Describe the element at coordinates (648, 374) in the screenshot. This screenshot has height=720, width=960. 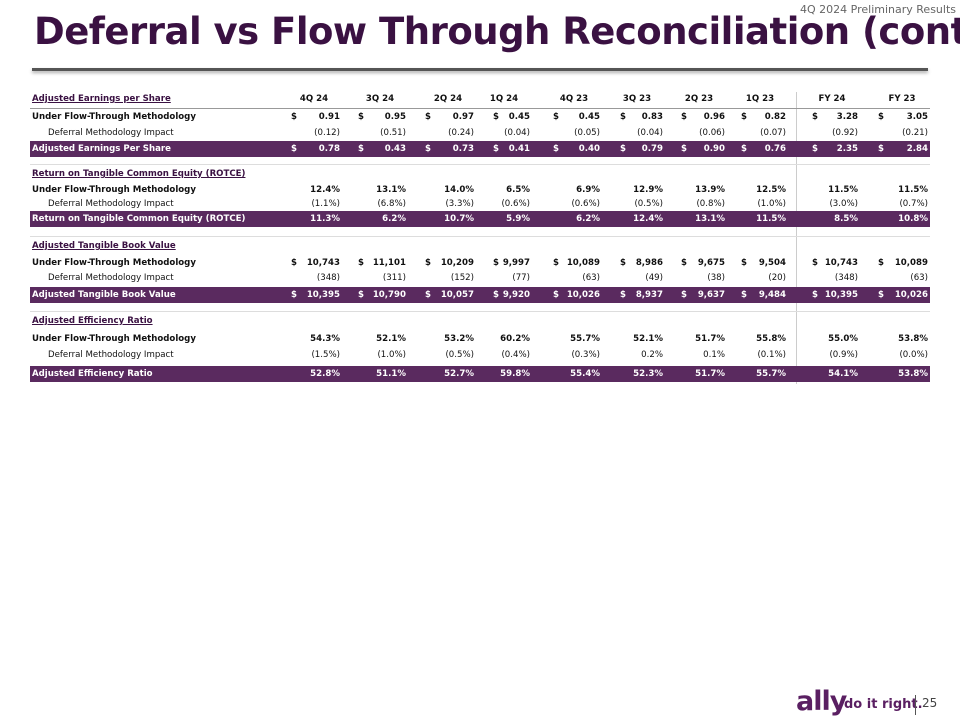
I see `cell-value: 52.3%` at that location.